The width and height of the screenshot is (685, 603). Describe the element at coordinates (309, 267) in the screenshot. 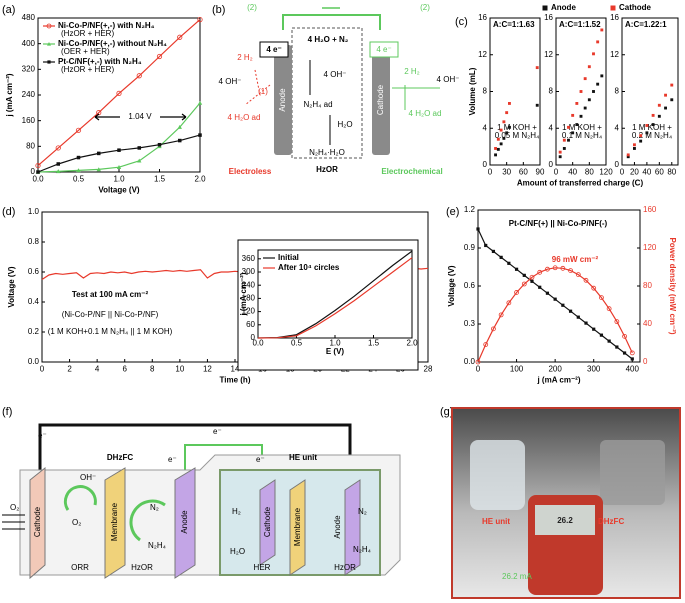

I see `legend-label: After 10⁴ circles` at that location.